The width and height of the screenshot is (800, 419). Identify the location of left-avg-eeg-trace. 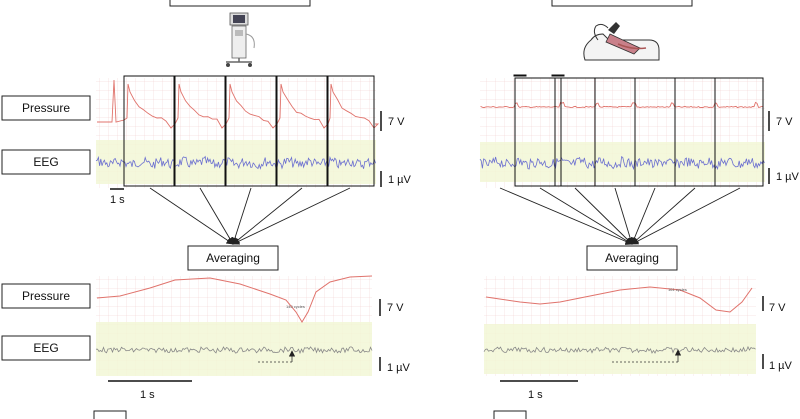
(234, 350).